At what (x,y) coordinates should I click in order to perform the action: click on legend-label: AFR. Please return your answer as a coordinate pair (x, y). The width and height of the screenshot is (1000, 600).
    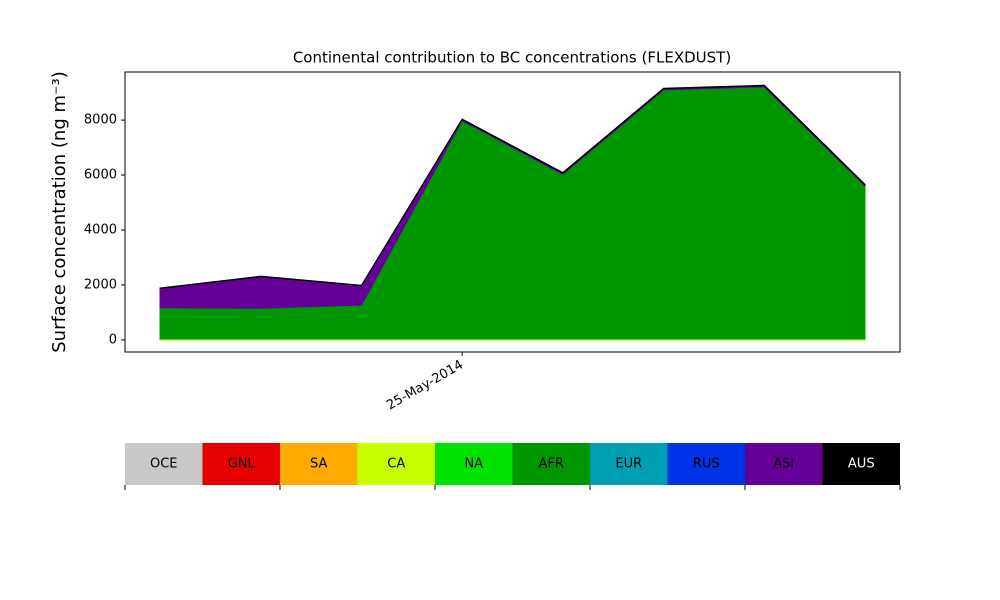
    Looking at the image, I should click on (551, 464).